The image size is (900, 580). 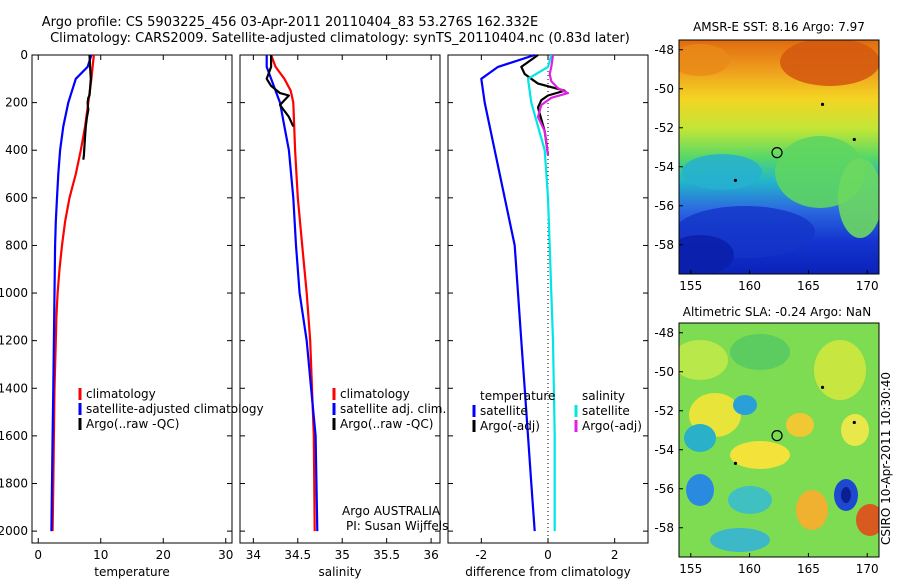 What do you see at coordinates (175, 409) in the screenshot?
I see `legend-label: satellite-adjusted climatology` at bounding box center [175, 409].